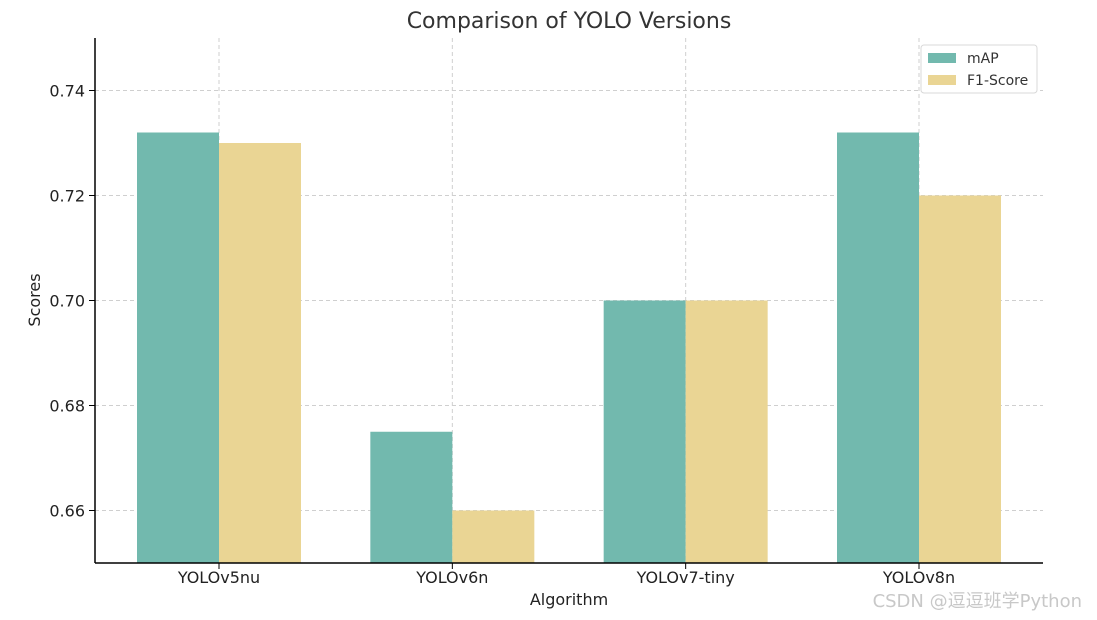 The width and height of the screenshot is (1097, 620). I want to click on y-tick-label: 0.72, so click(67, 196).